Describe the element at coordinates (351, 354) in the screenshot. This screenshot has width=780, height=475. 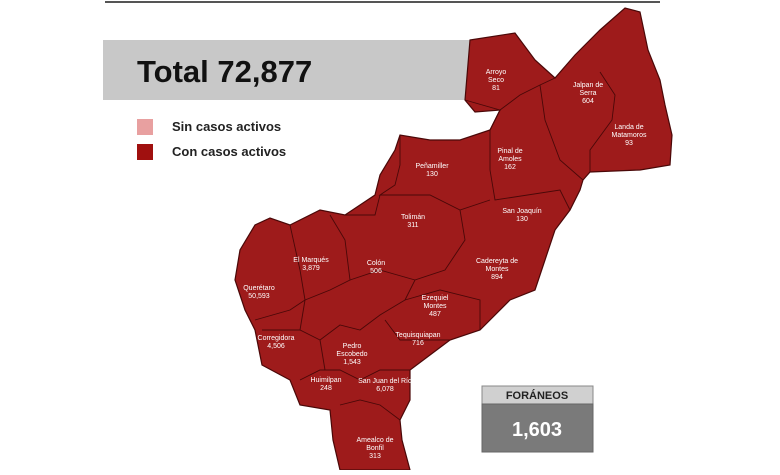
I see `municipality-name: Escobedo` at that location.